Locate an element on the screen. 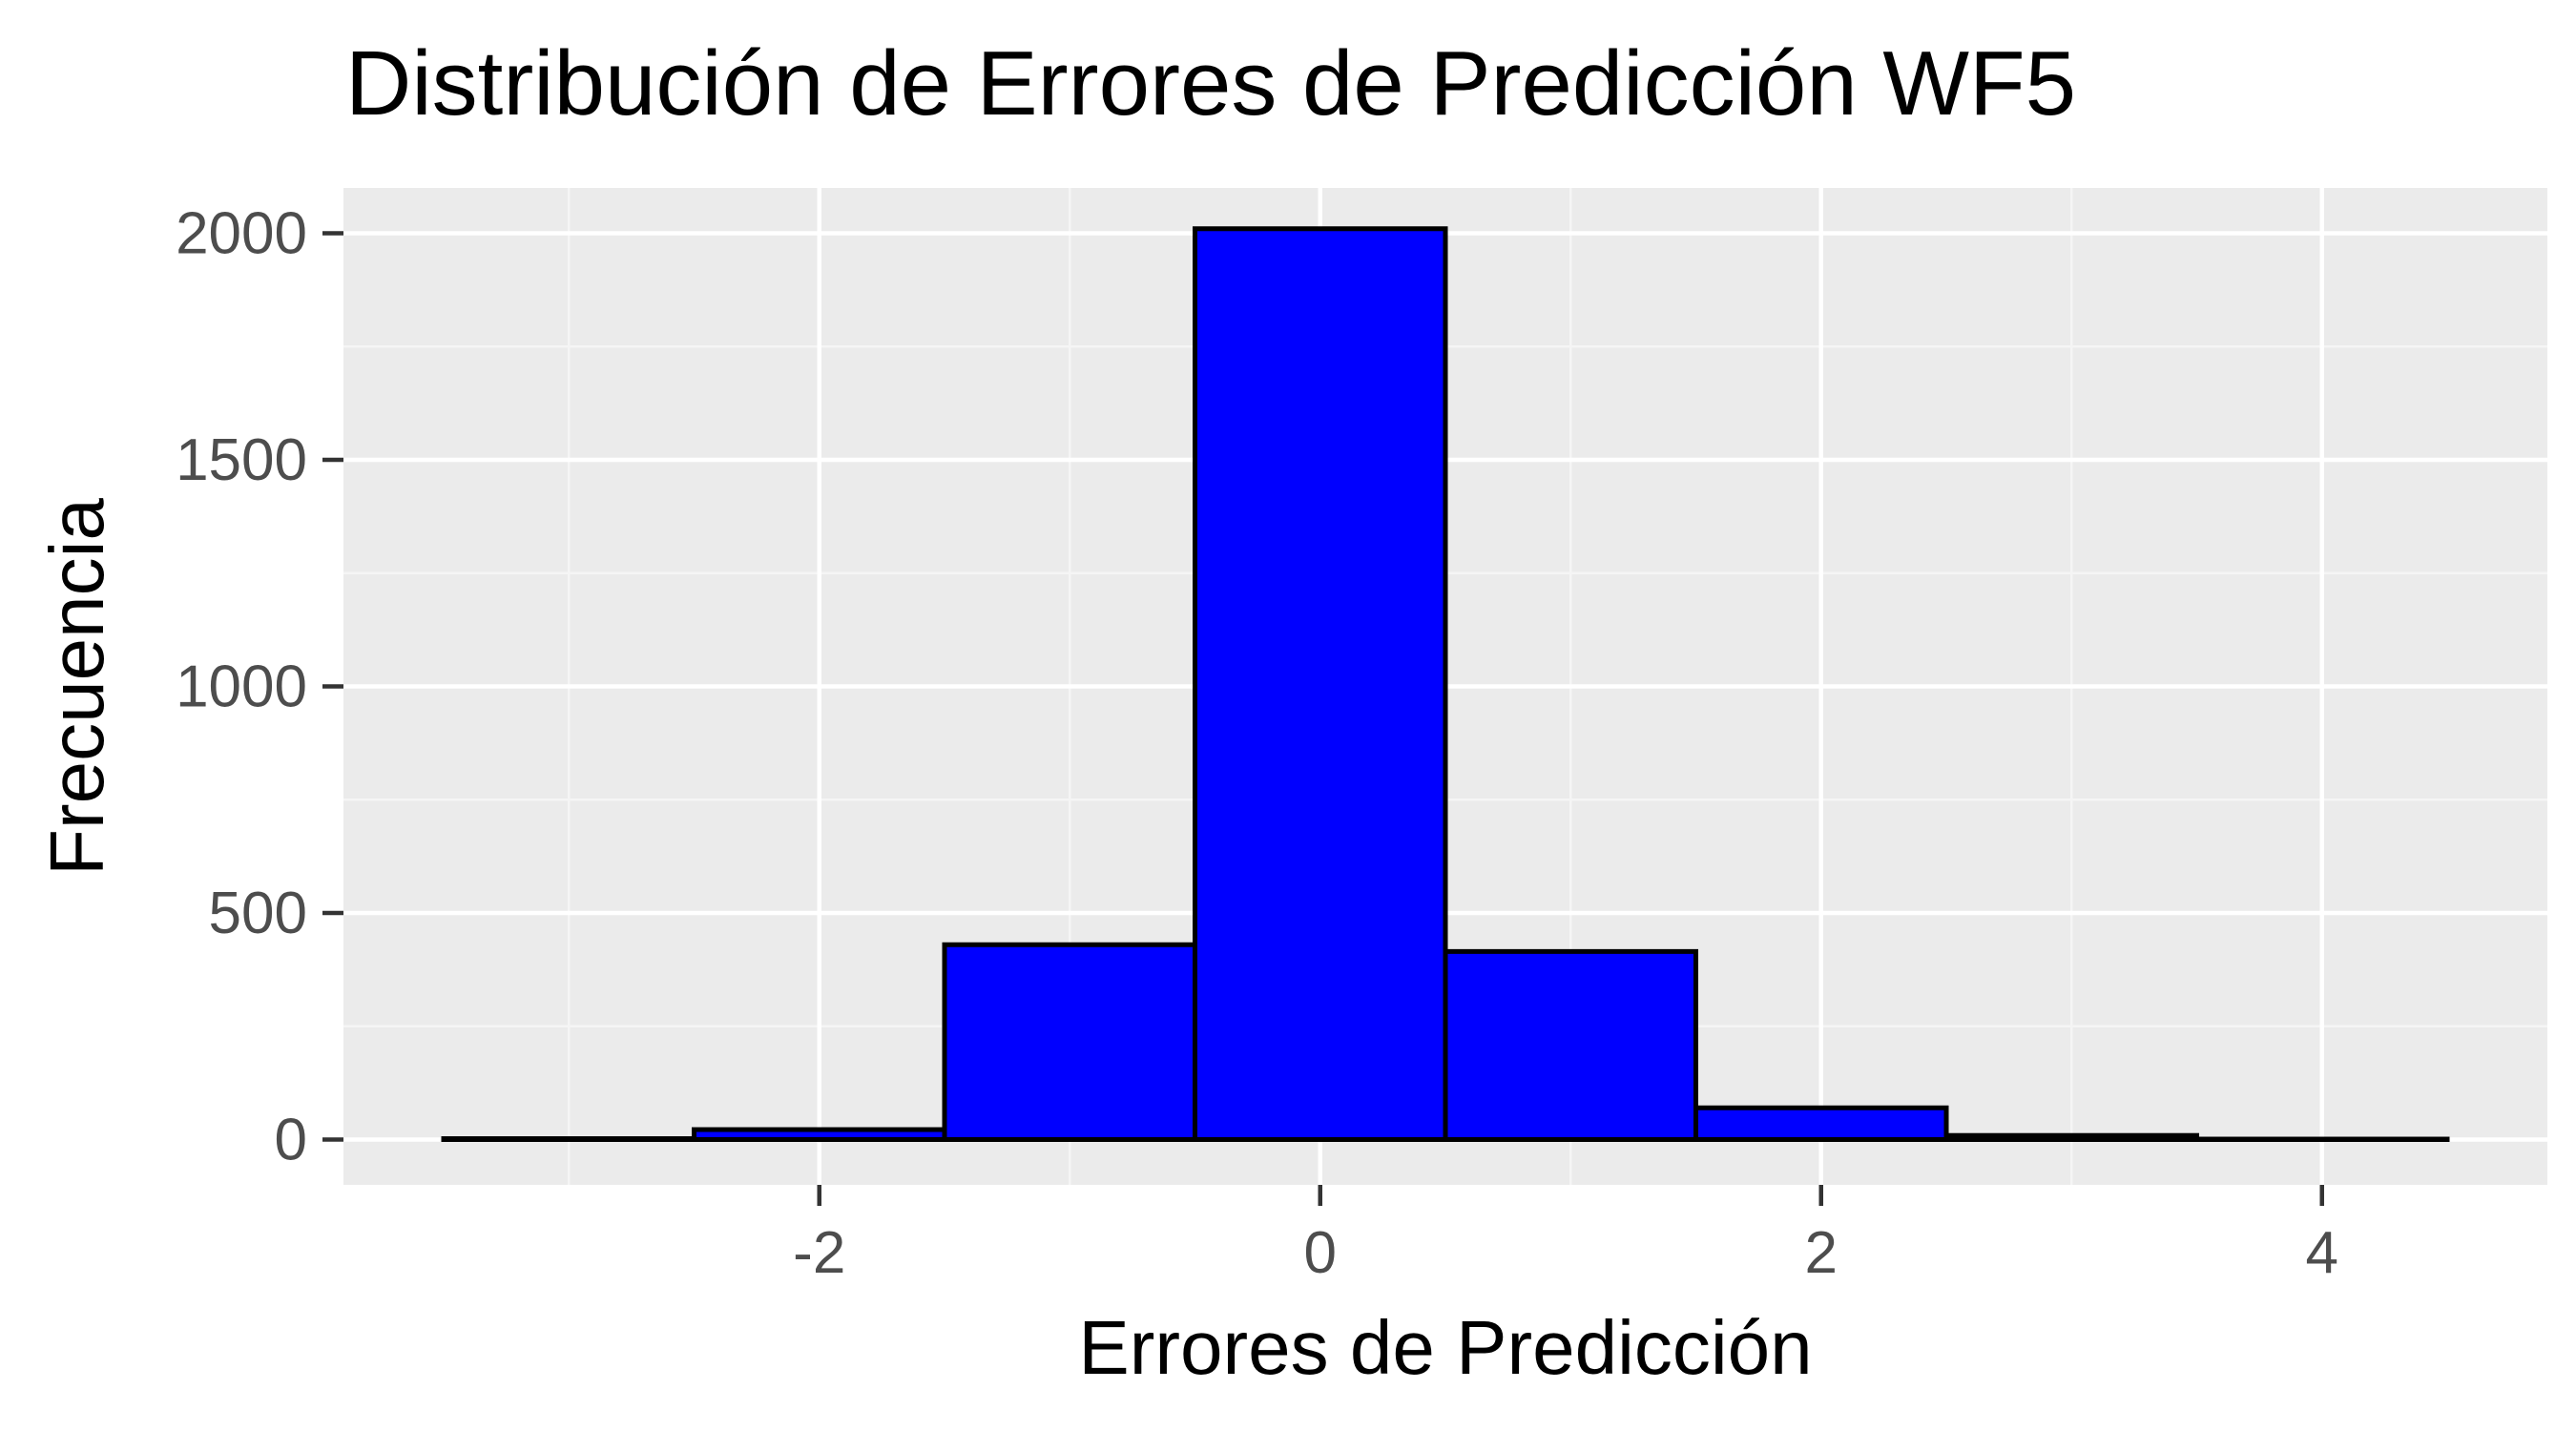 The height and width of the screenshot is (1431, 2576). y-tick-label: 2000 is located at coordinates (241, 234).